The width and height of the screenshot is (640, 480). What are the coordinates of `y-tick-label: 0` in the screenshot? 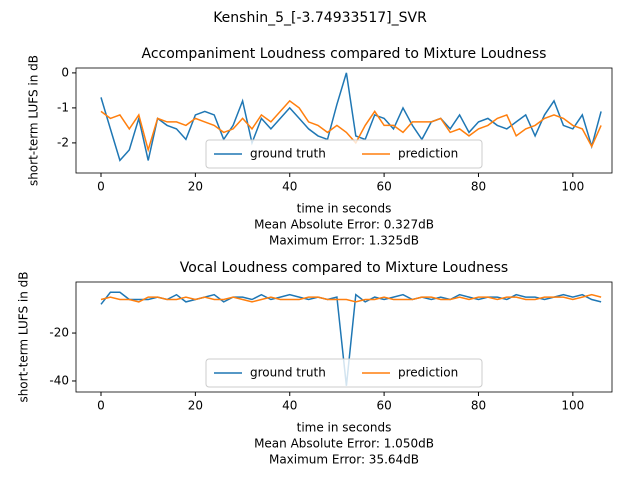 It's located at (65, 72).